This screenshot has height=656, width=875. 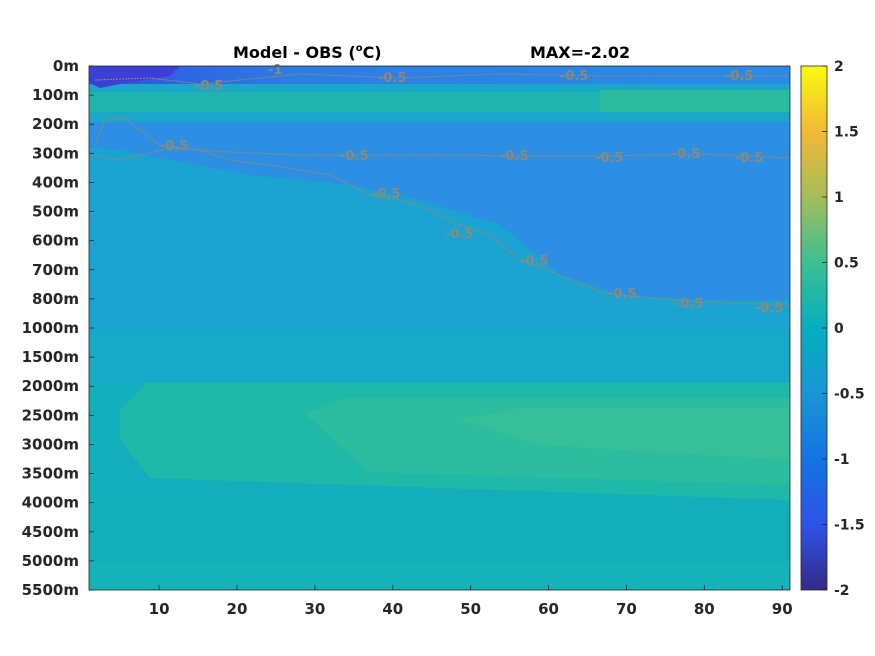 What do you see at coordinates (50, 503) in the screenshot?
I see `y-tick-label: 4000m` at bounding box center [50, 503].